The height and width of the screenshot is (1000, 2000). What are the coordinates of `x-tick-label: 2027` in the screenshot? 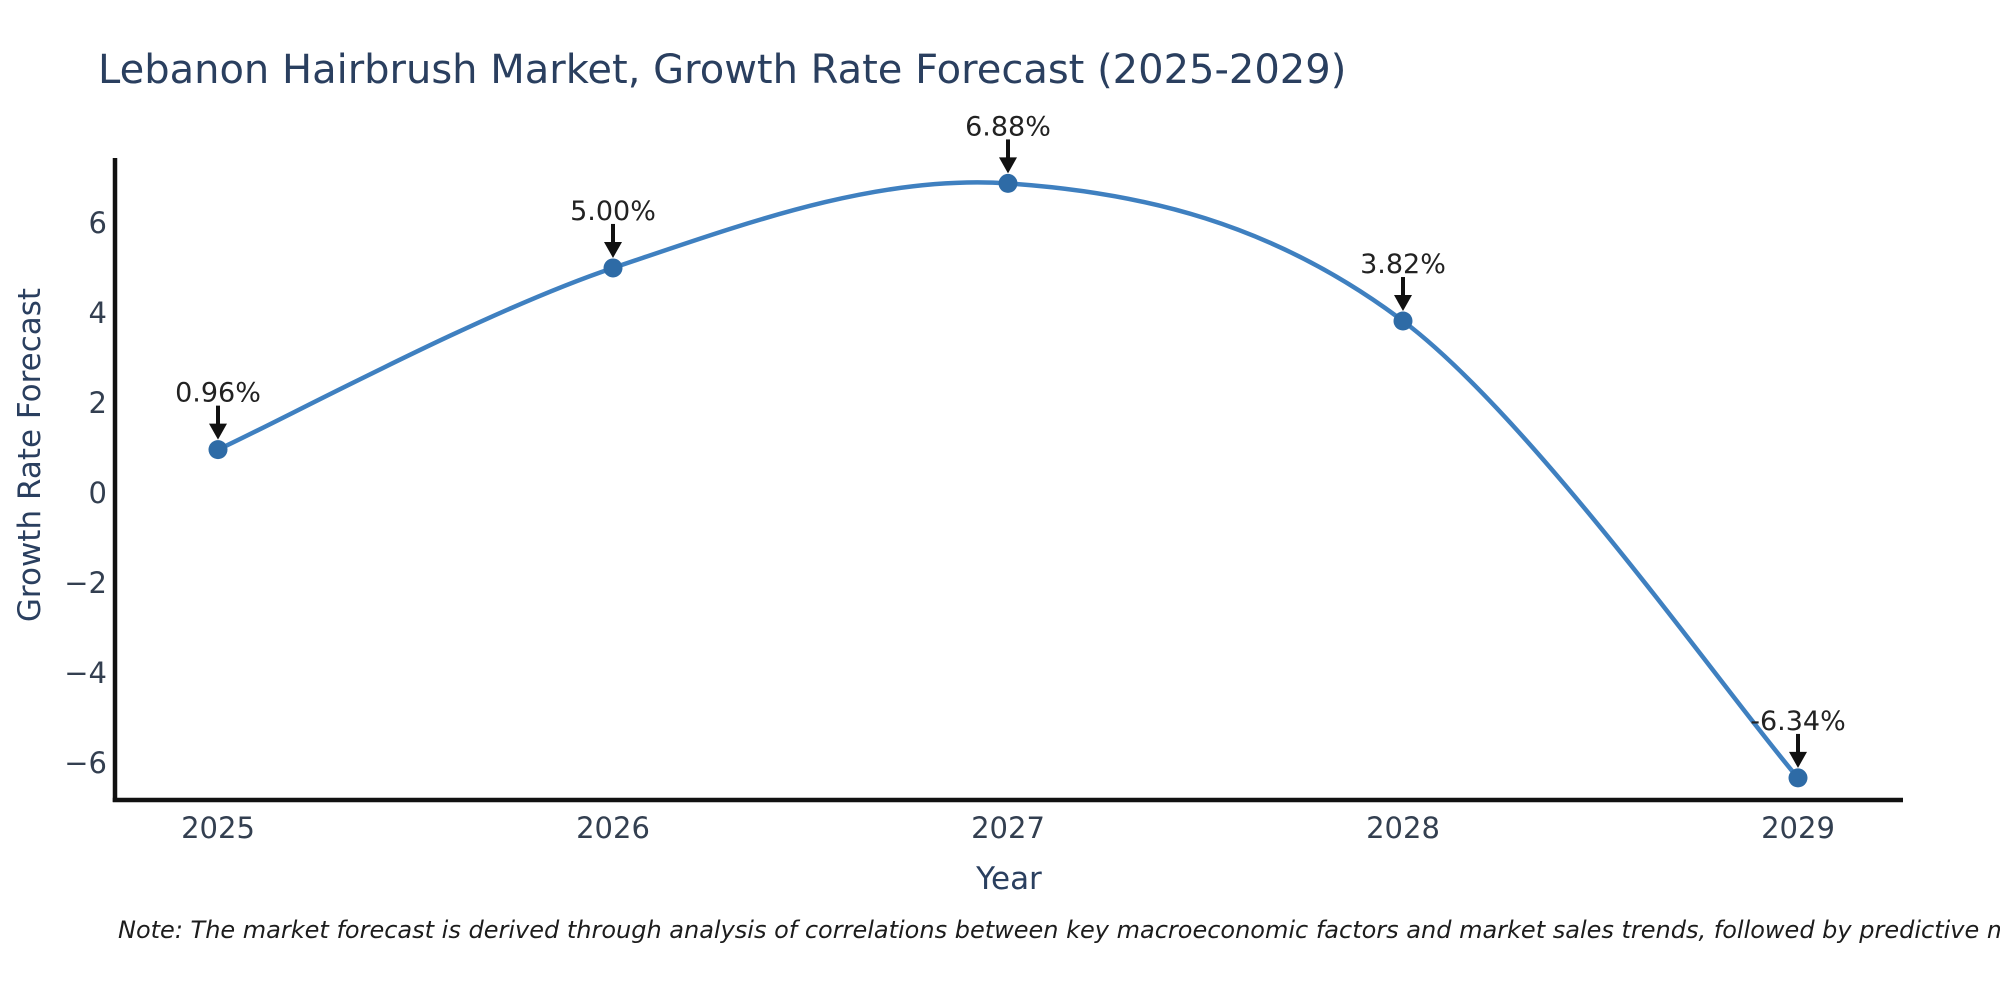 It's located at (1008, 828).